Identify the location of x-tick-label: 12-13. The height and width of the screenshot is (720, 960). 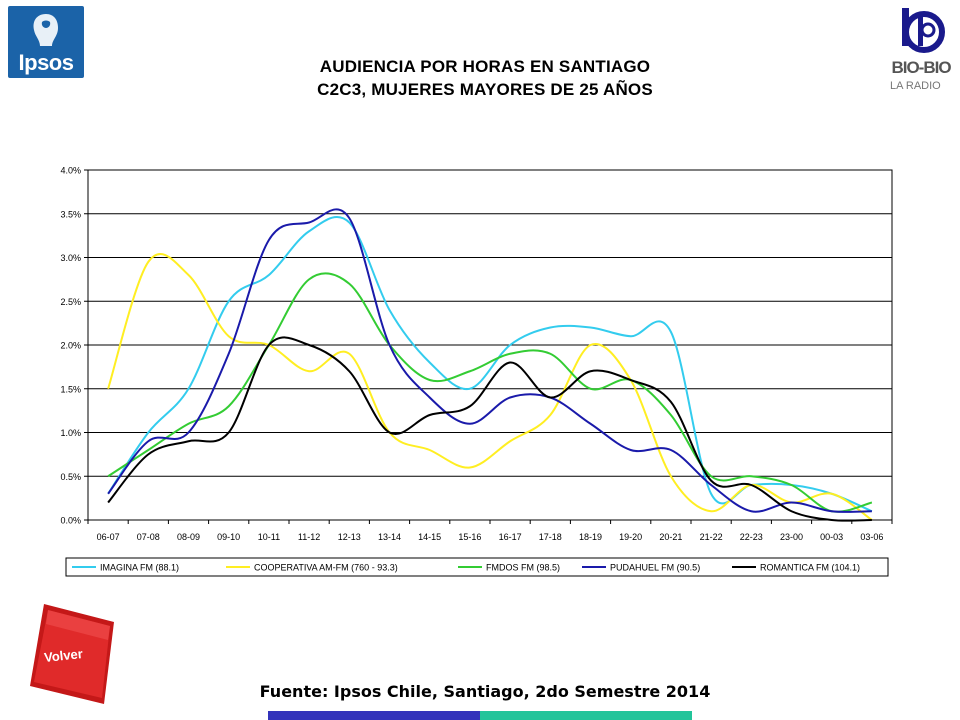
(349, 537).